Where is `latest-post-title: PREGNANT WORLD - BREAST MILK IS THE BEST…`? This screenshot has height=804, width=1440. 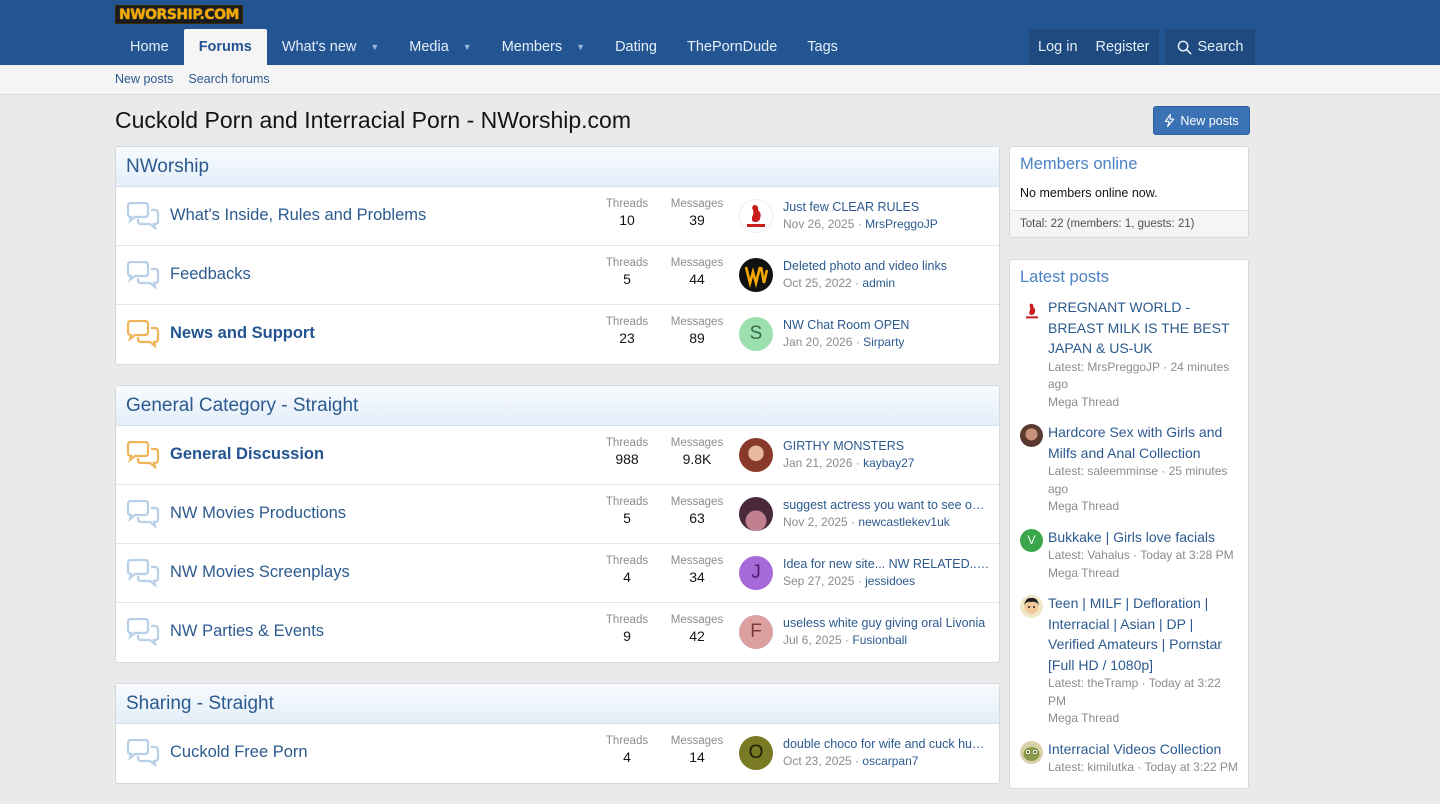 latest-post-title: PREGNANT WORLD - BREAST MILK IS THE BEST… is located at coordinates (1139, 327).